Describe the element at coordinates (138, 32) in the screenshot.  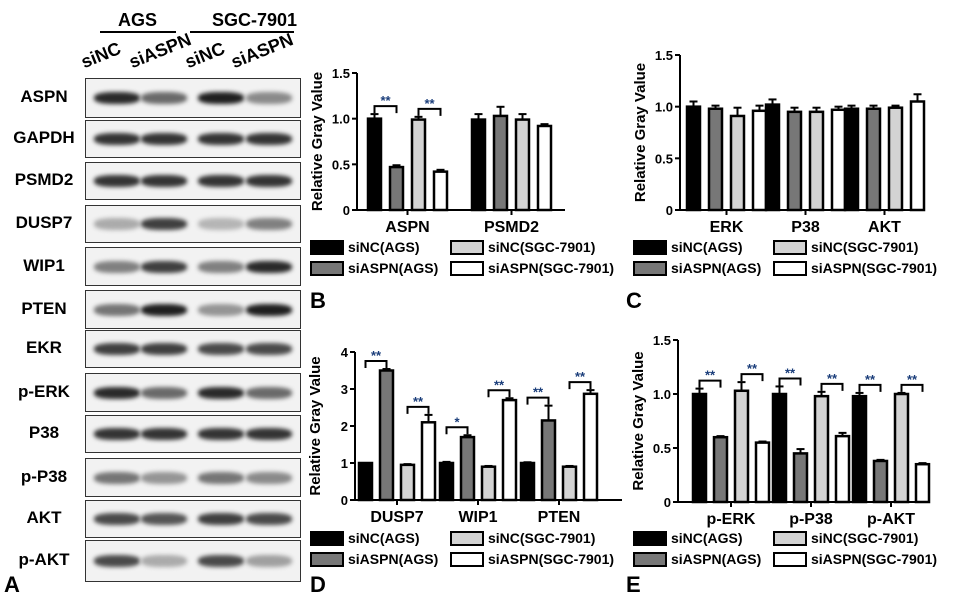
I see `ags-underline` at that location.